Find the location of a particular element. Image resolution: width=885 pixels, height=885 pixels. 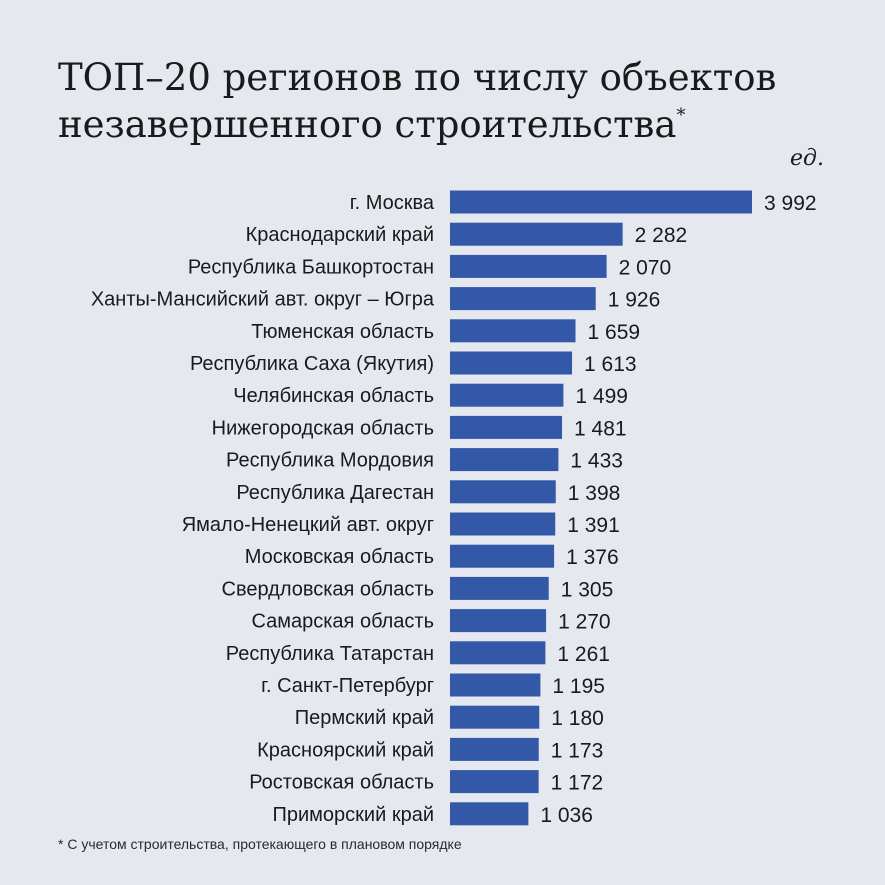

unit-label: ед. is located at coordinates (807, 158).